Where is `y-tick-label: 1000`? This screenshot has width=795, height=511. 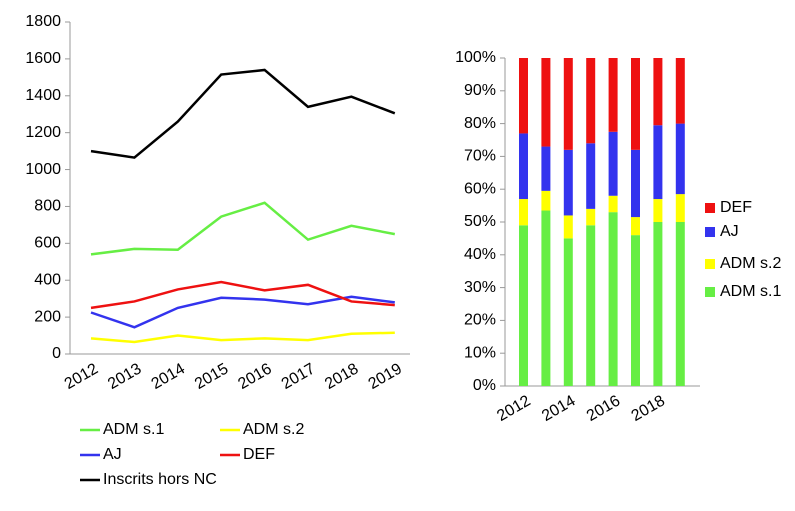
y-tick-label: 1000 is located at coordinates (43, 169).